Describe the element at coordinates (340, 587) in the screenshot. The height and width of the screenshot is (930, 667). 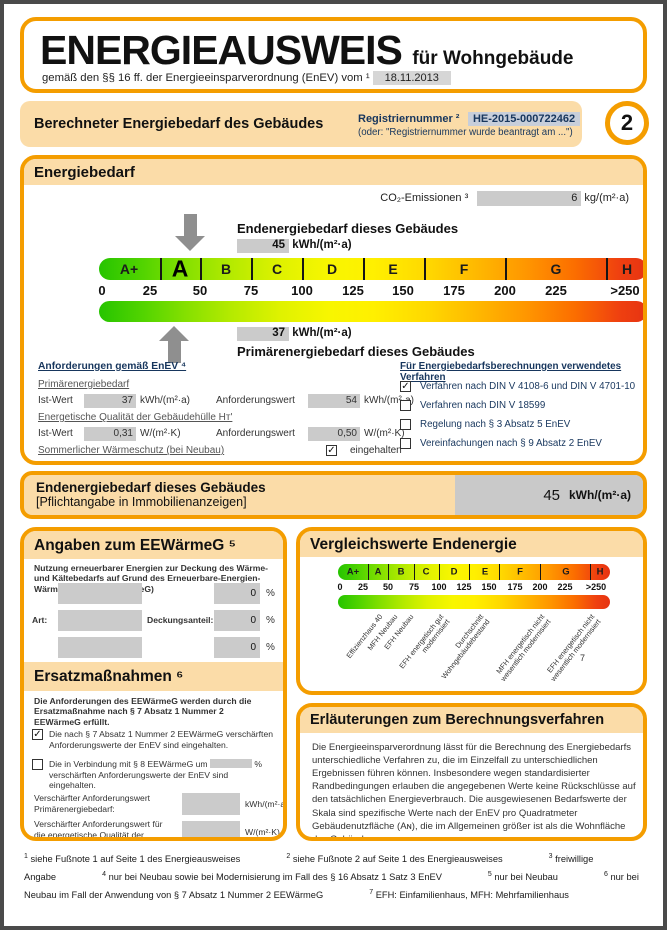
I see `vergleich-tick: 0` at that location.